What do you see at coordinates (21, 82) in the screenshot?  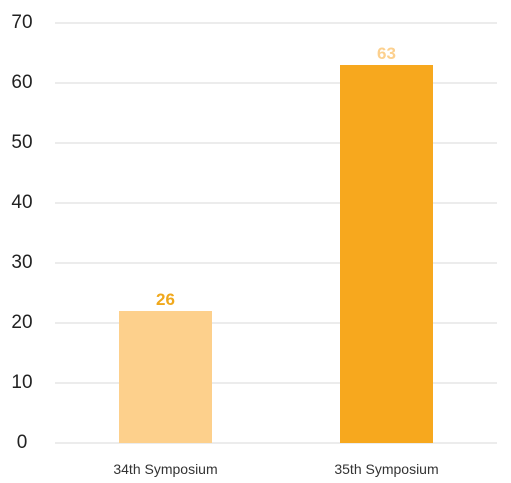 I see `y-tick-label: 60` at bounding box center [21, 82].